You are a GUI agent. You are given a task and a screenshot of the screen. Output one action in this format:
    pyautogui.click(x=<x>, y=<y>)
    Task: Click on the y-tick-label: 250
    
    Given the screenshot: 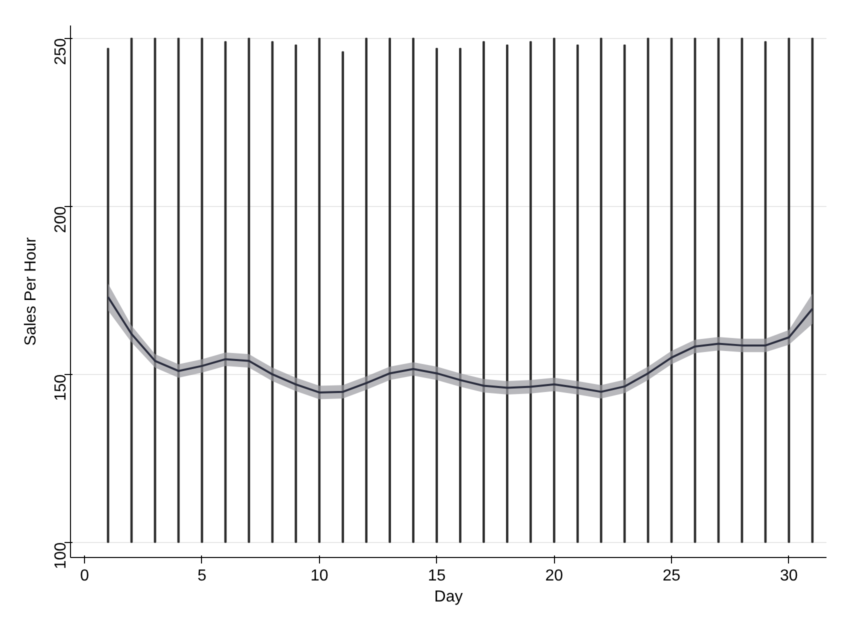 What is the action you would take?
    pyautogui.click(x=61, y=51)
    